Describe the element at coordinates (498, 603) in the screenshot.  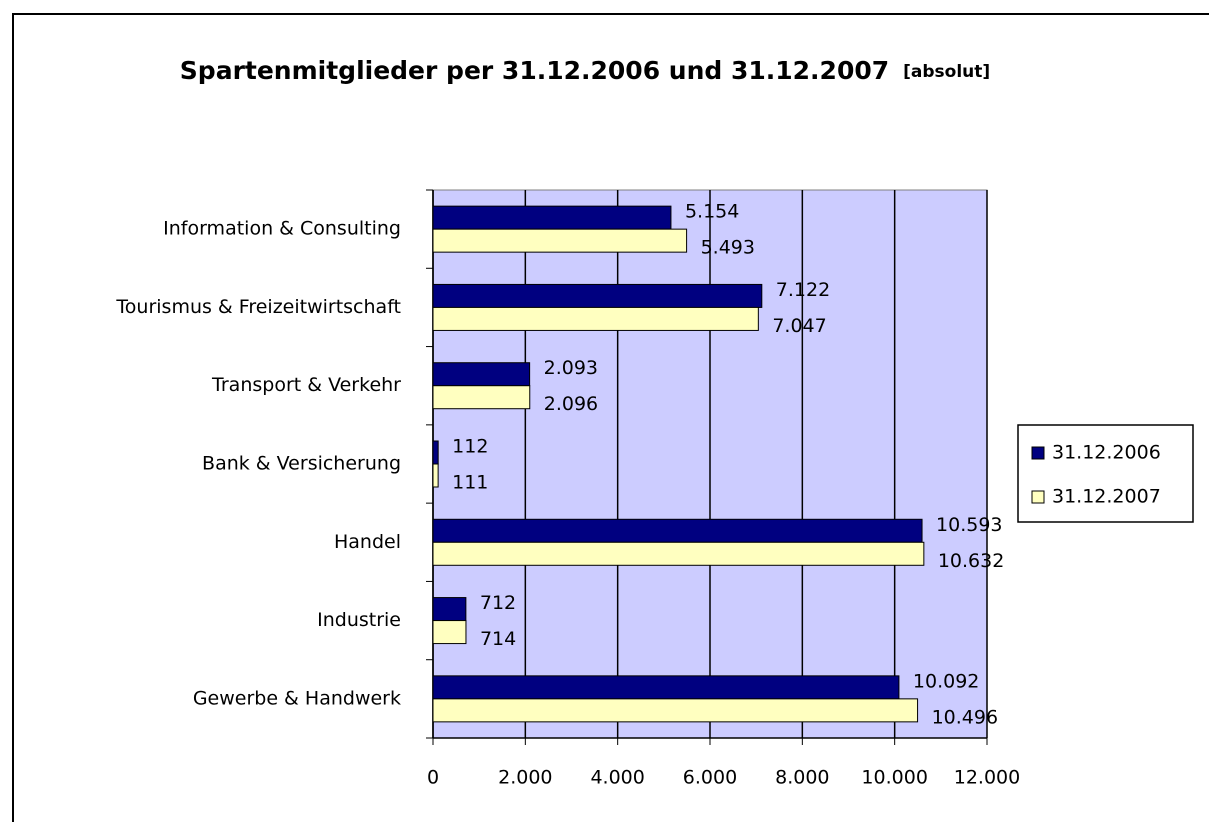
I see `data-label: 712` at that location.